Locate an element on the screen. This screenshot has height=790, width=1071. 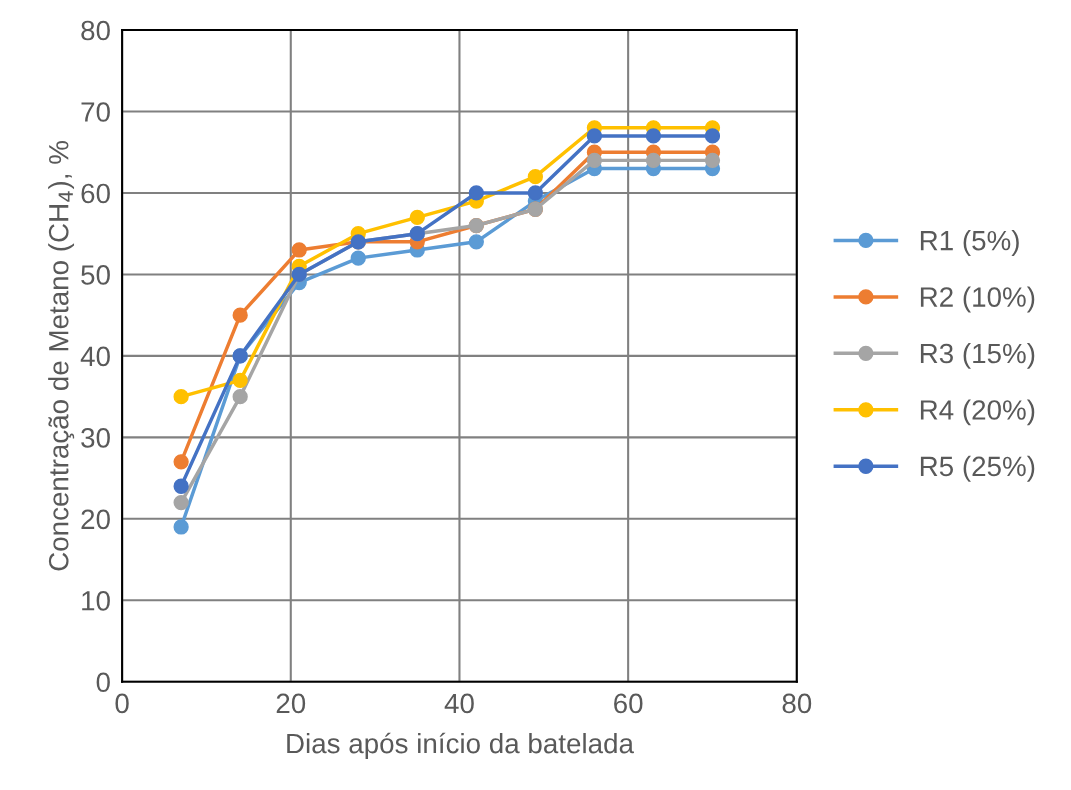
y-axis-title: Concentração de Metano (CH$_{4}$), % is located at coordinates (61, 356).